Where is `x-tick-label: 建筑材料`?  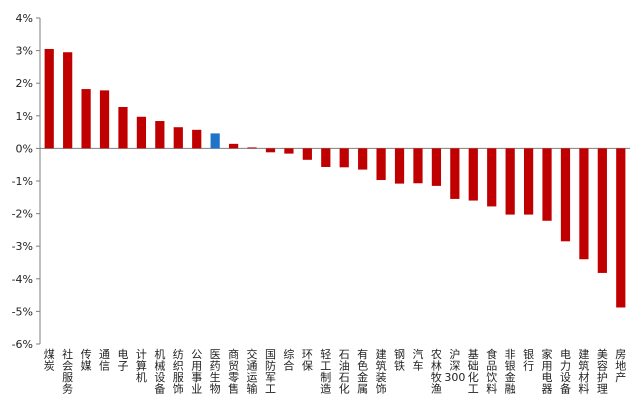 x-tick-label: 建筑材料 is located at coordinates (583, 371).